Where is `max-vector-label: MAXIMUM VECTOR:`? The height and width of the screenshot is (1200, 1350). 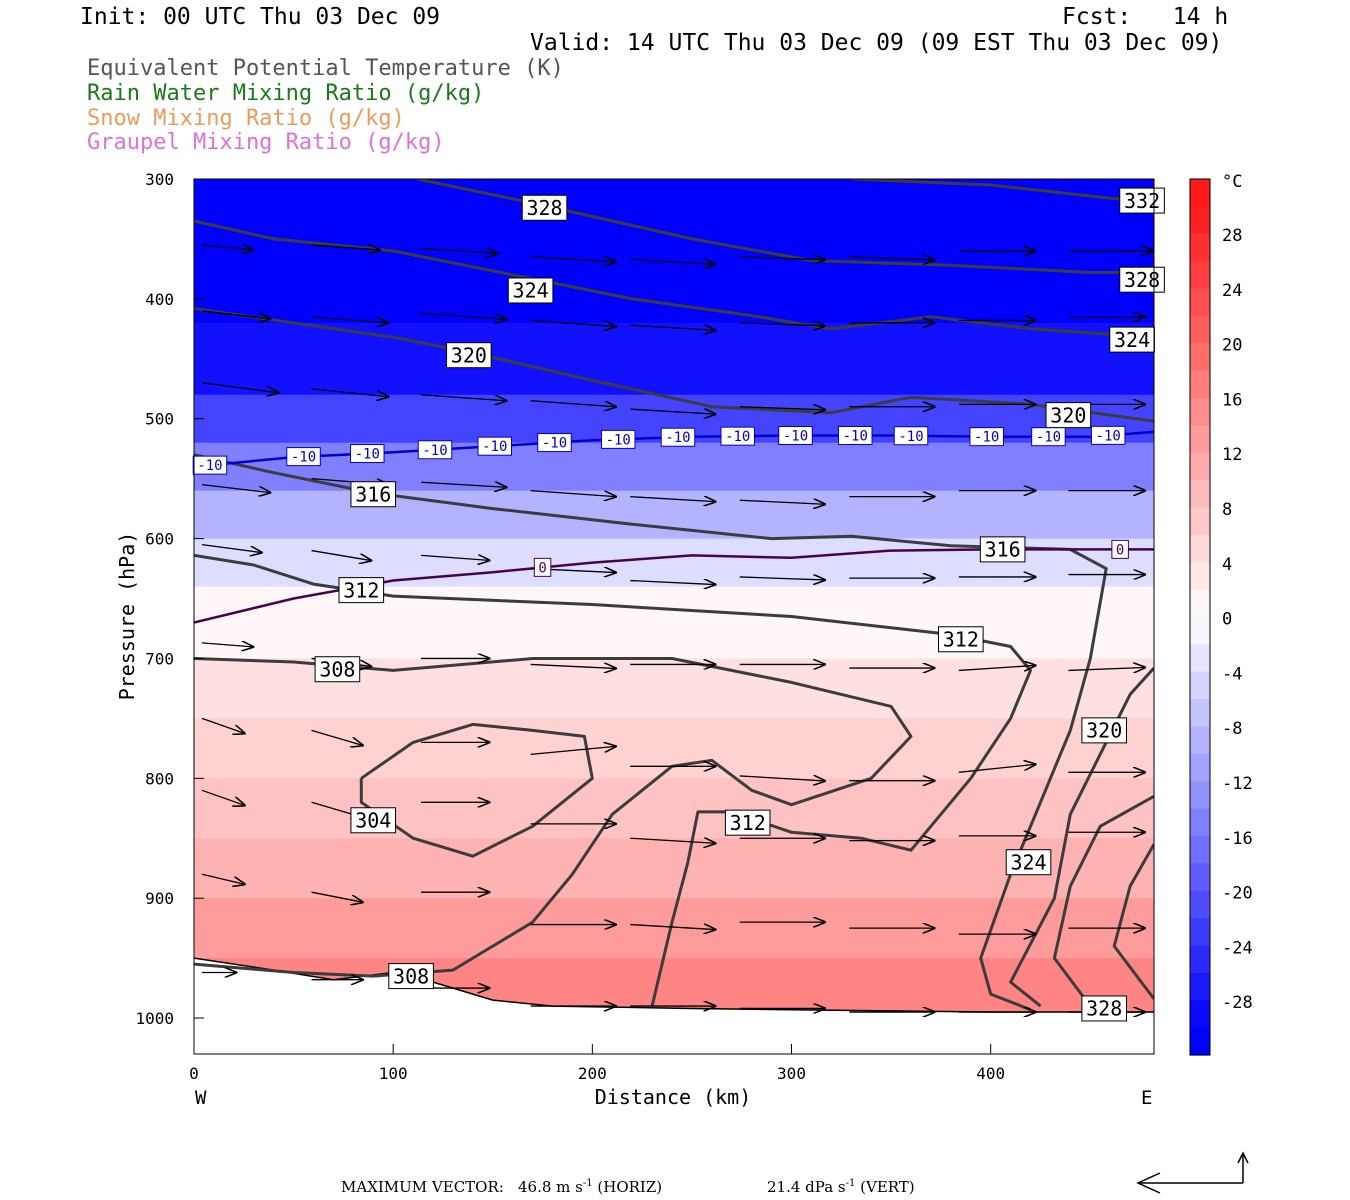
max-vector-label: MAXIMUM VECTOR: is located at coordinates (422, 1187).